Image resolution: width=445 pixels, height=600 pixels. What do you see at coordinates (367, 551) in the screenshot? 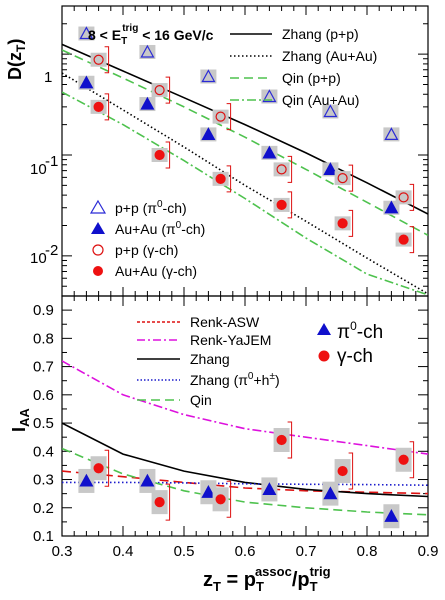
I see `bottom-xtick-label: 0.8` at bounding box center [367, 551].